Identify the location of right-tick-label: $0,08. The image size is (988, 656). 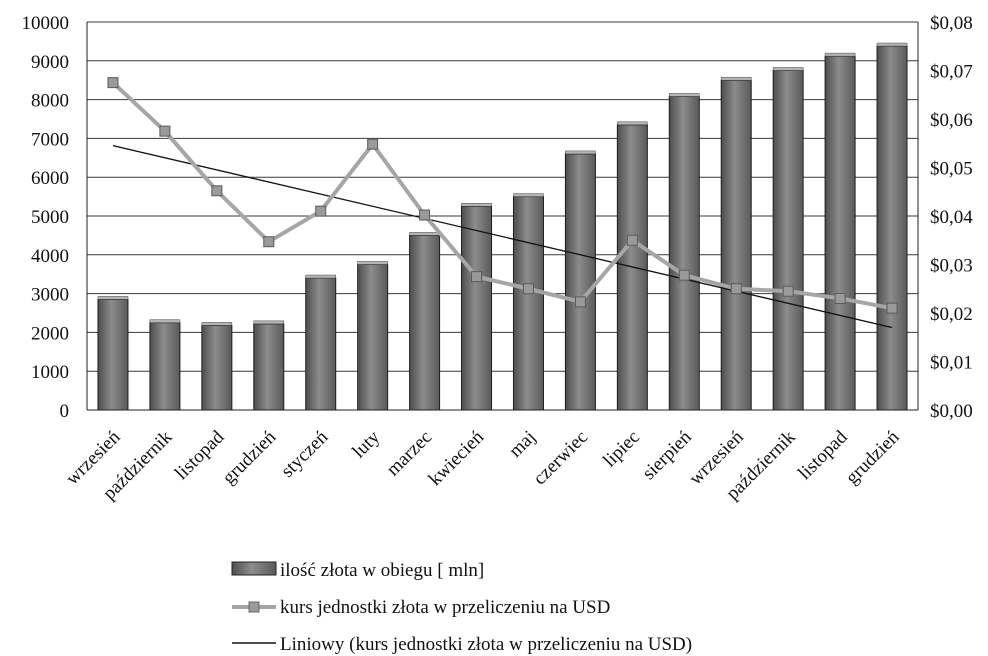
(951, 23).